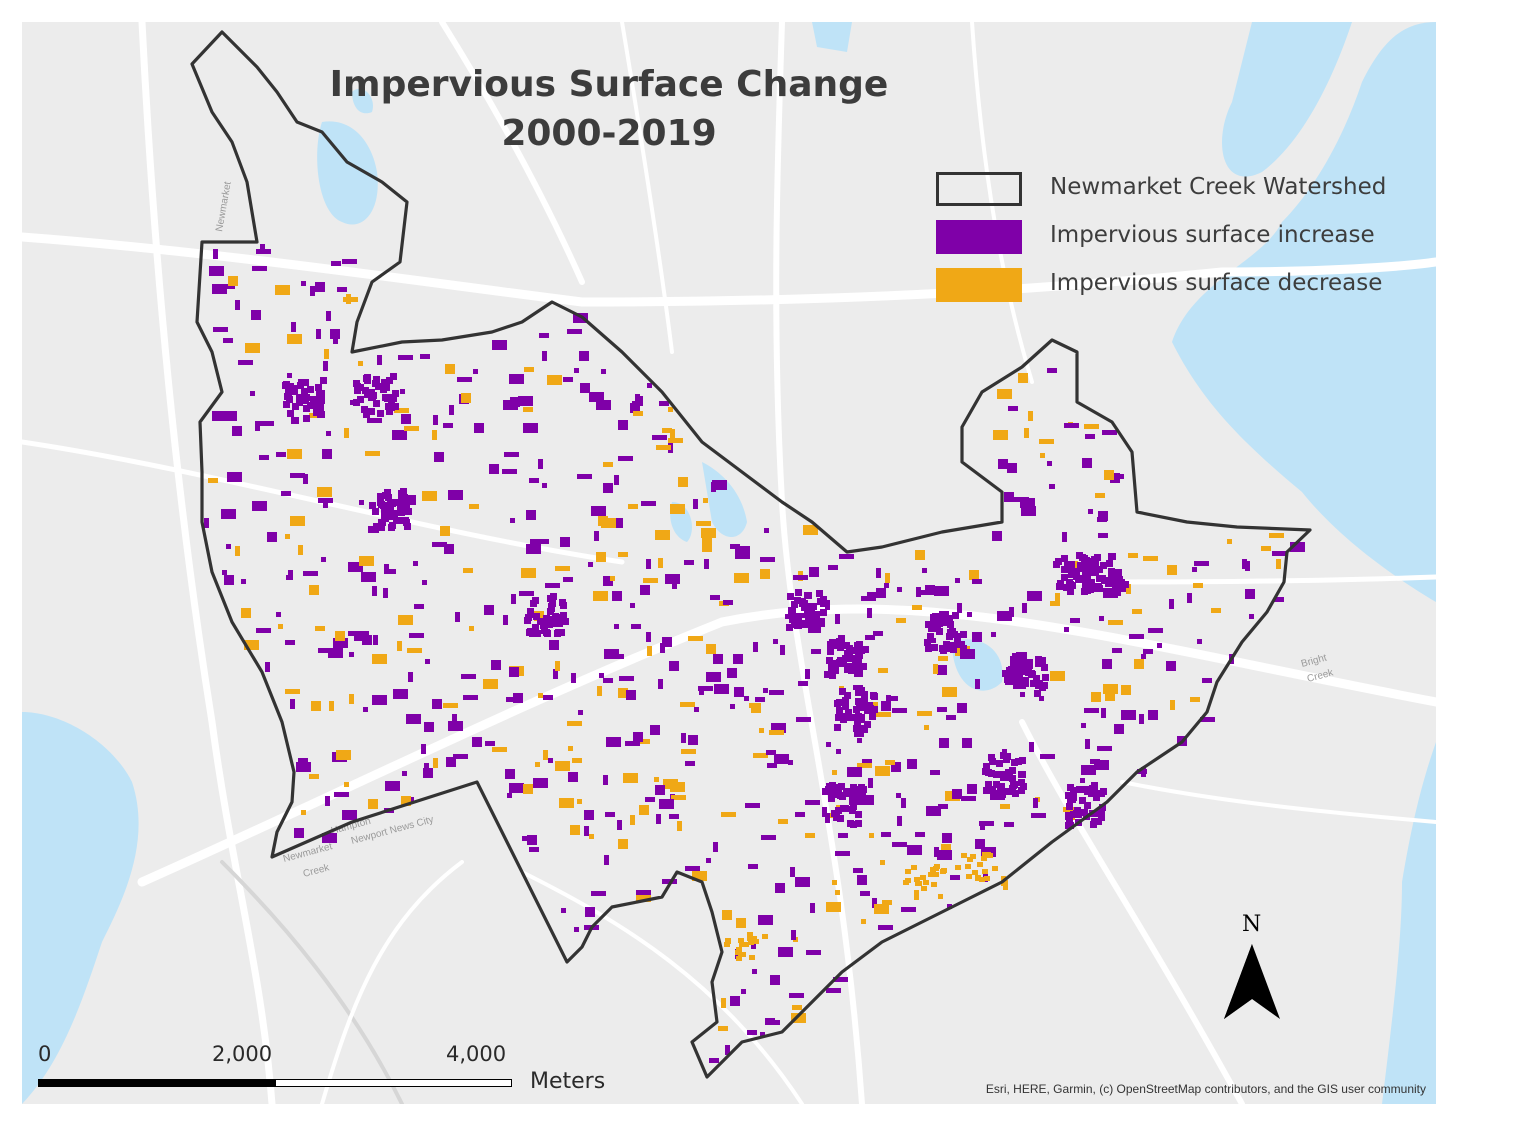  What do you see at coordinates (1287, 99) in the screenshot?
I see `water-body-upper-right` at bounding box center [1287, 99].